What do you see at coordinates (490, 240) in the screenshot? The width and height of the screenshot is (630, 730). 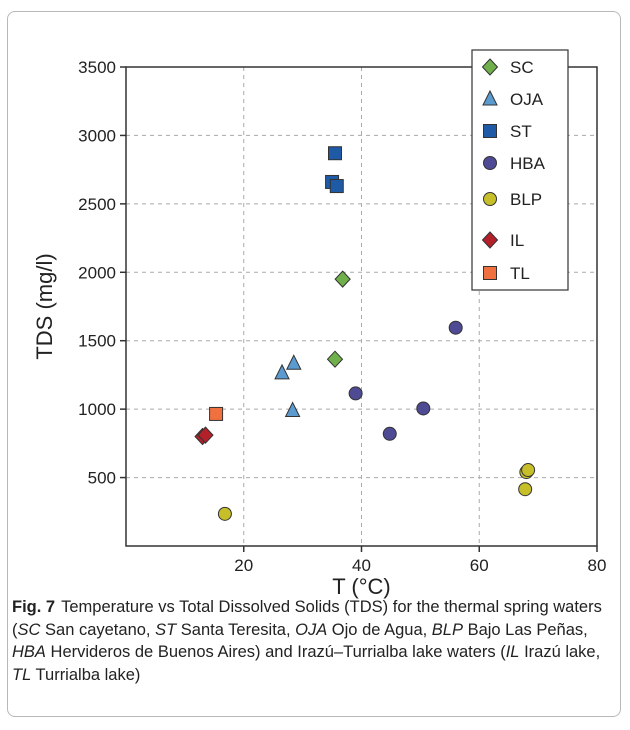 I see `legend-marker-il` at bounding box center [490, 240].